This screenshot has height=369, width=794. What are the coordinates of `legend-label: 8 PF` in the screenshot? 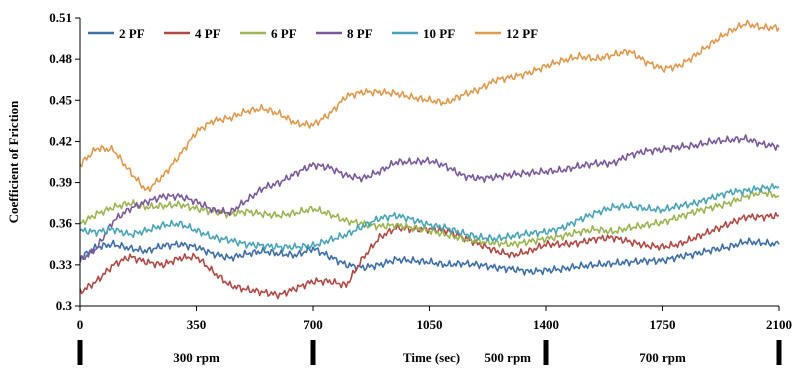 It's located at (360, 33).